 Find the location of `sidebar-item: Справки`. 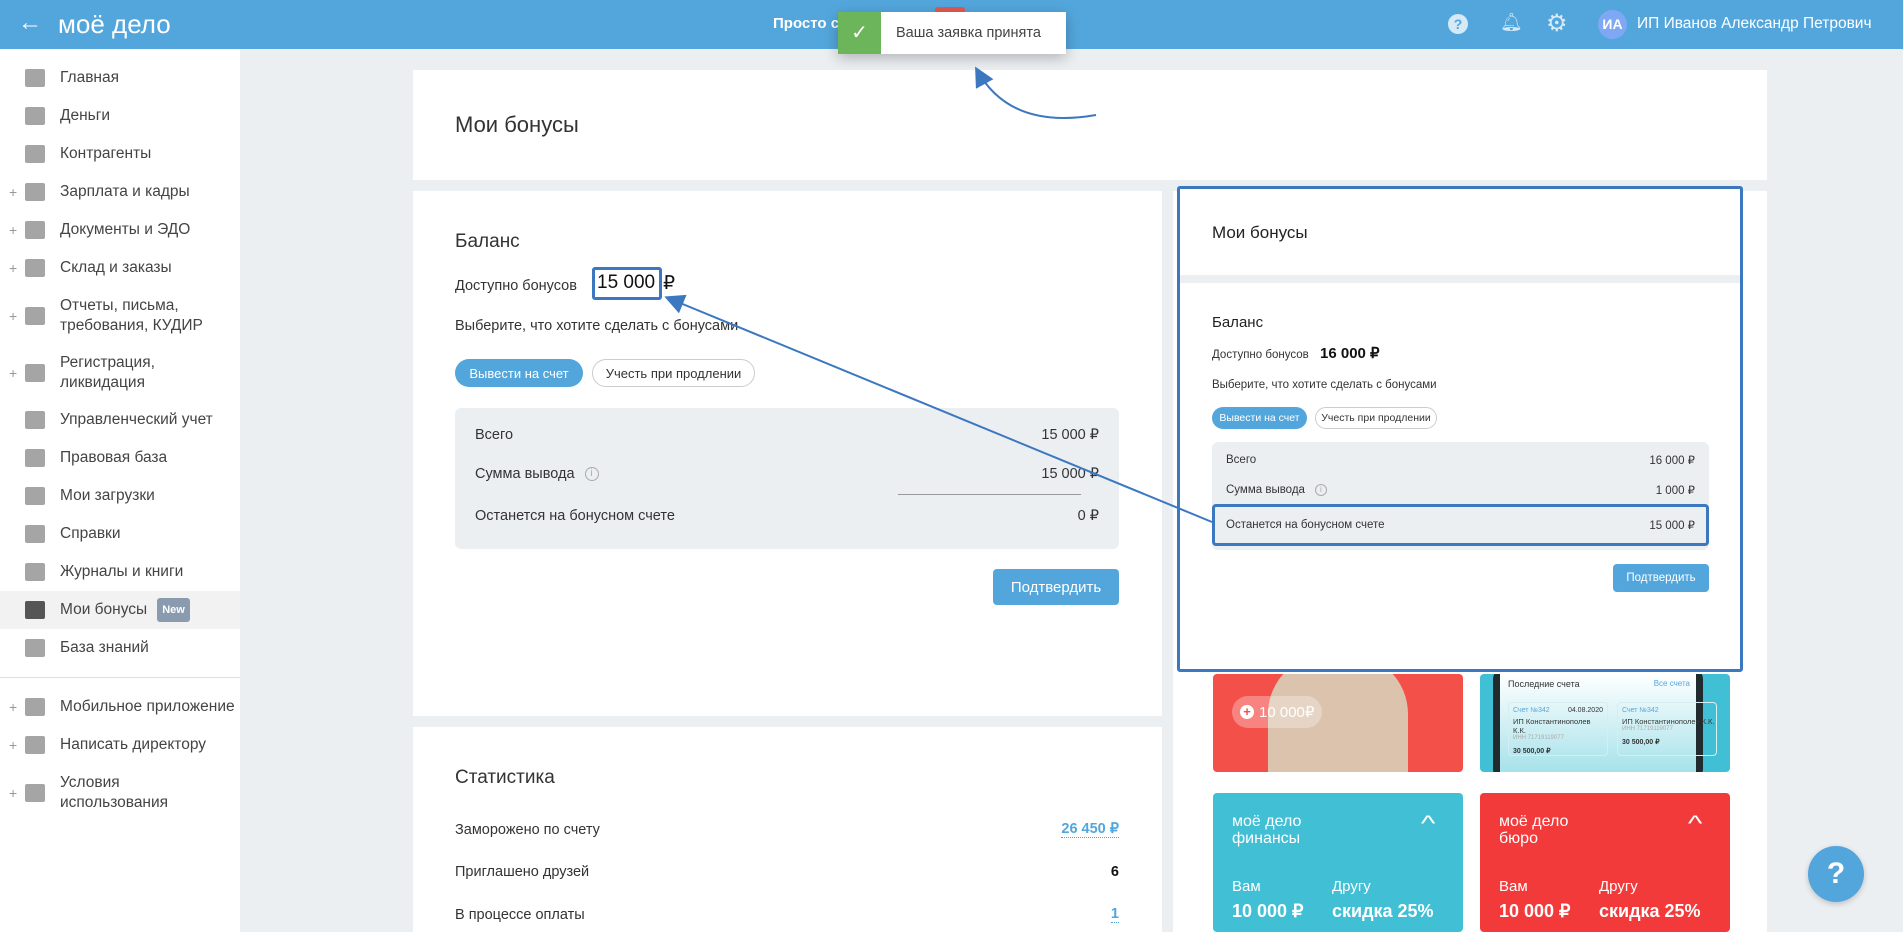

sidebar-item: Справки is located at coordinates (120, 534).